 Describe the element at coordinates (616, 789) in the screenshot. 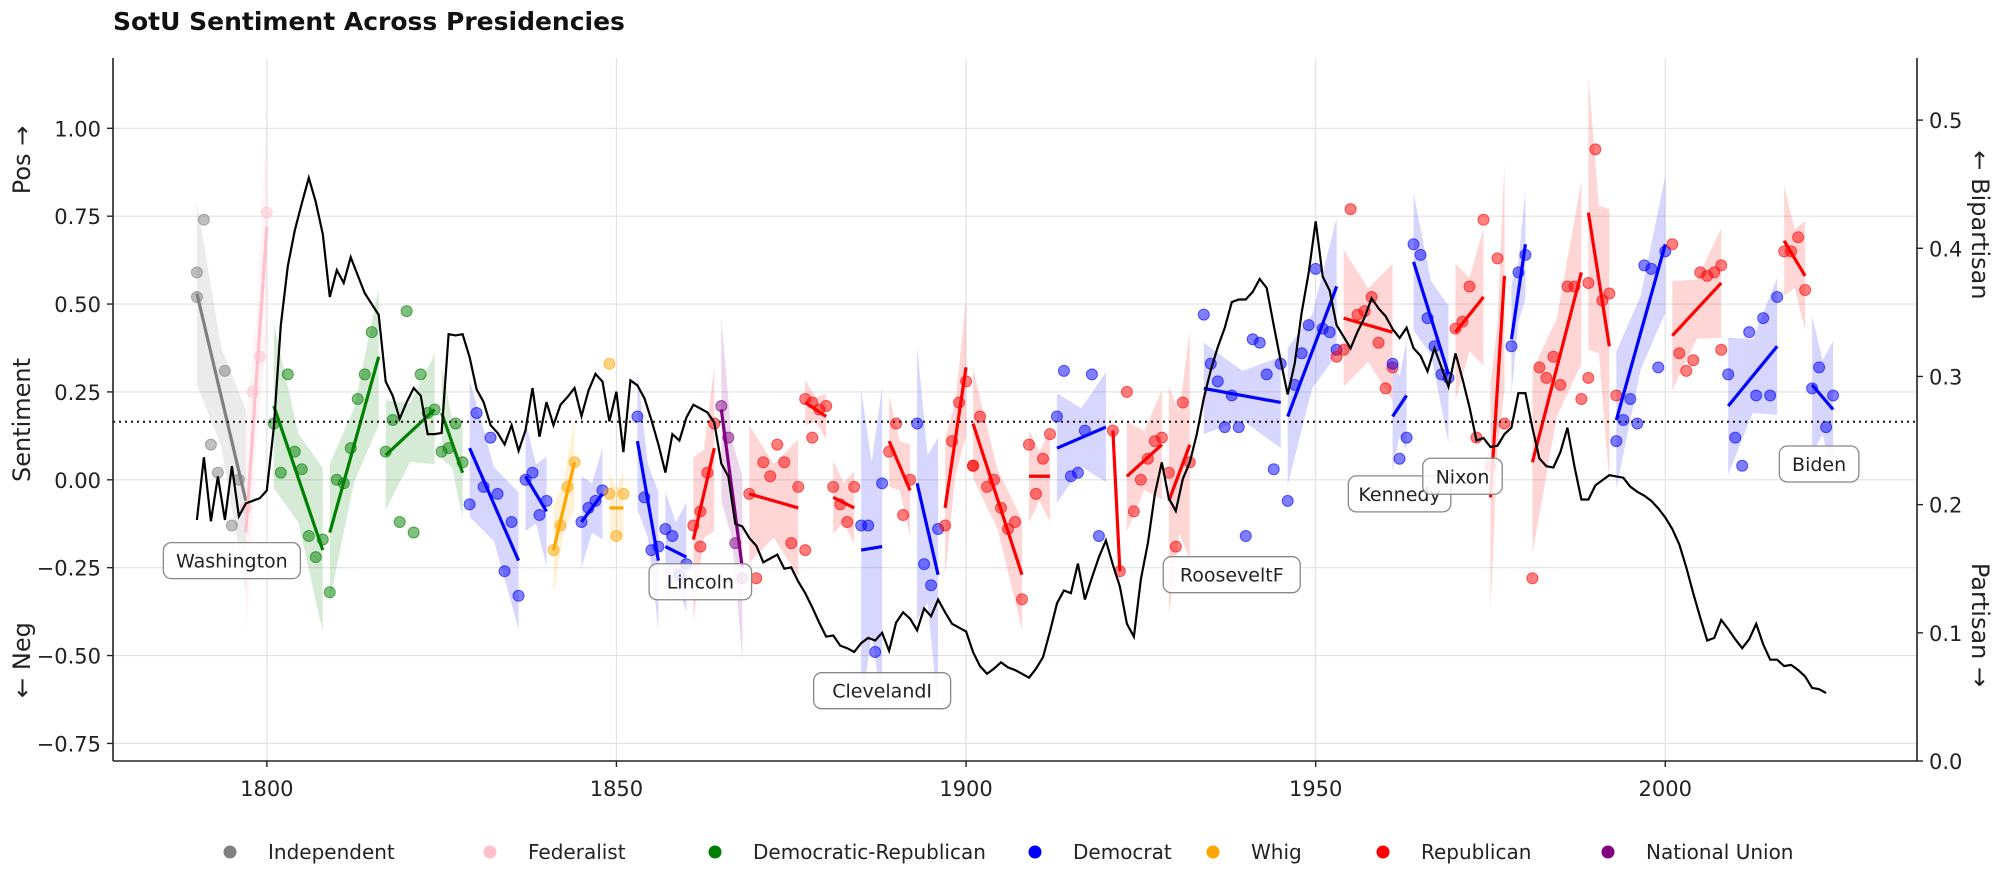

I see `x-tick-label: 1850` at that location.